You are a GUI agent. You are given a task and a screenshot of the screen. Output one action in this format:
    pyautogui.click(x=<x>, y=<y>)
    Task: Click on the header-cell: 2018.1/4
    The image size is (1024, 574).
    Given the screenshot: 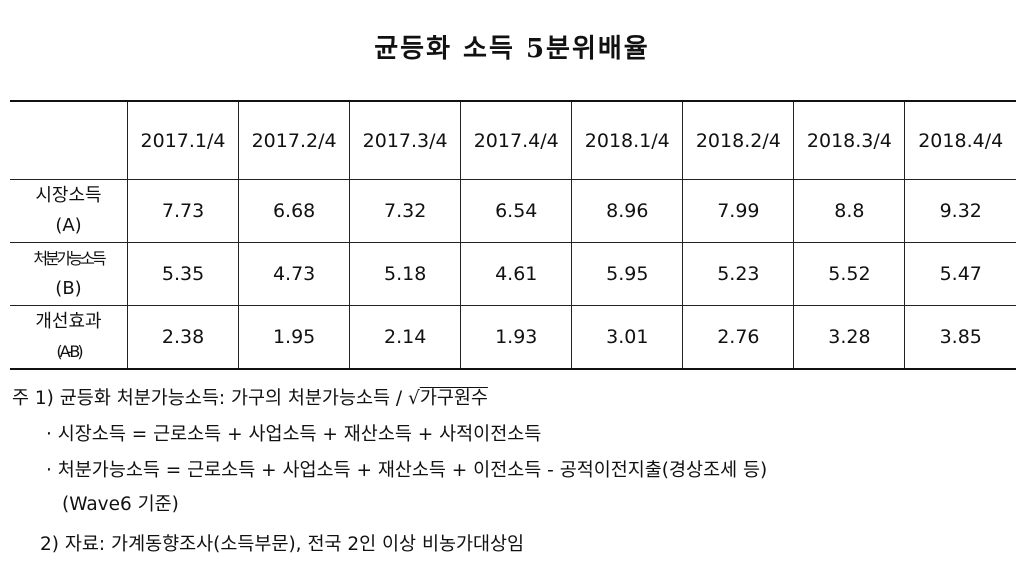 What is the action you would take?
    pyautogui.click(x=627, y=140)
    